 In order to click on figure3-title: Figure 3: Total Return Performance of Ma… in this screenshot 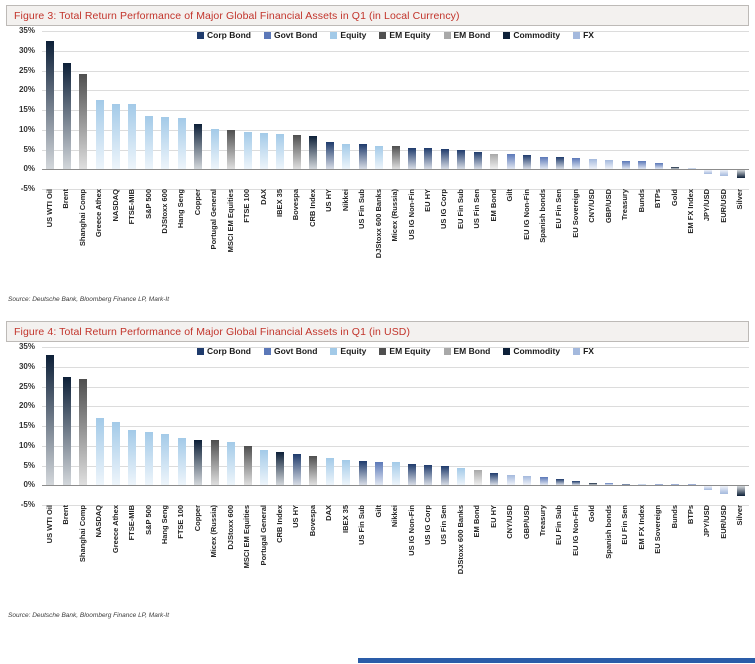, I will do `click(377, 15)`.